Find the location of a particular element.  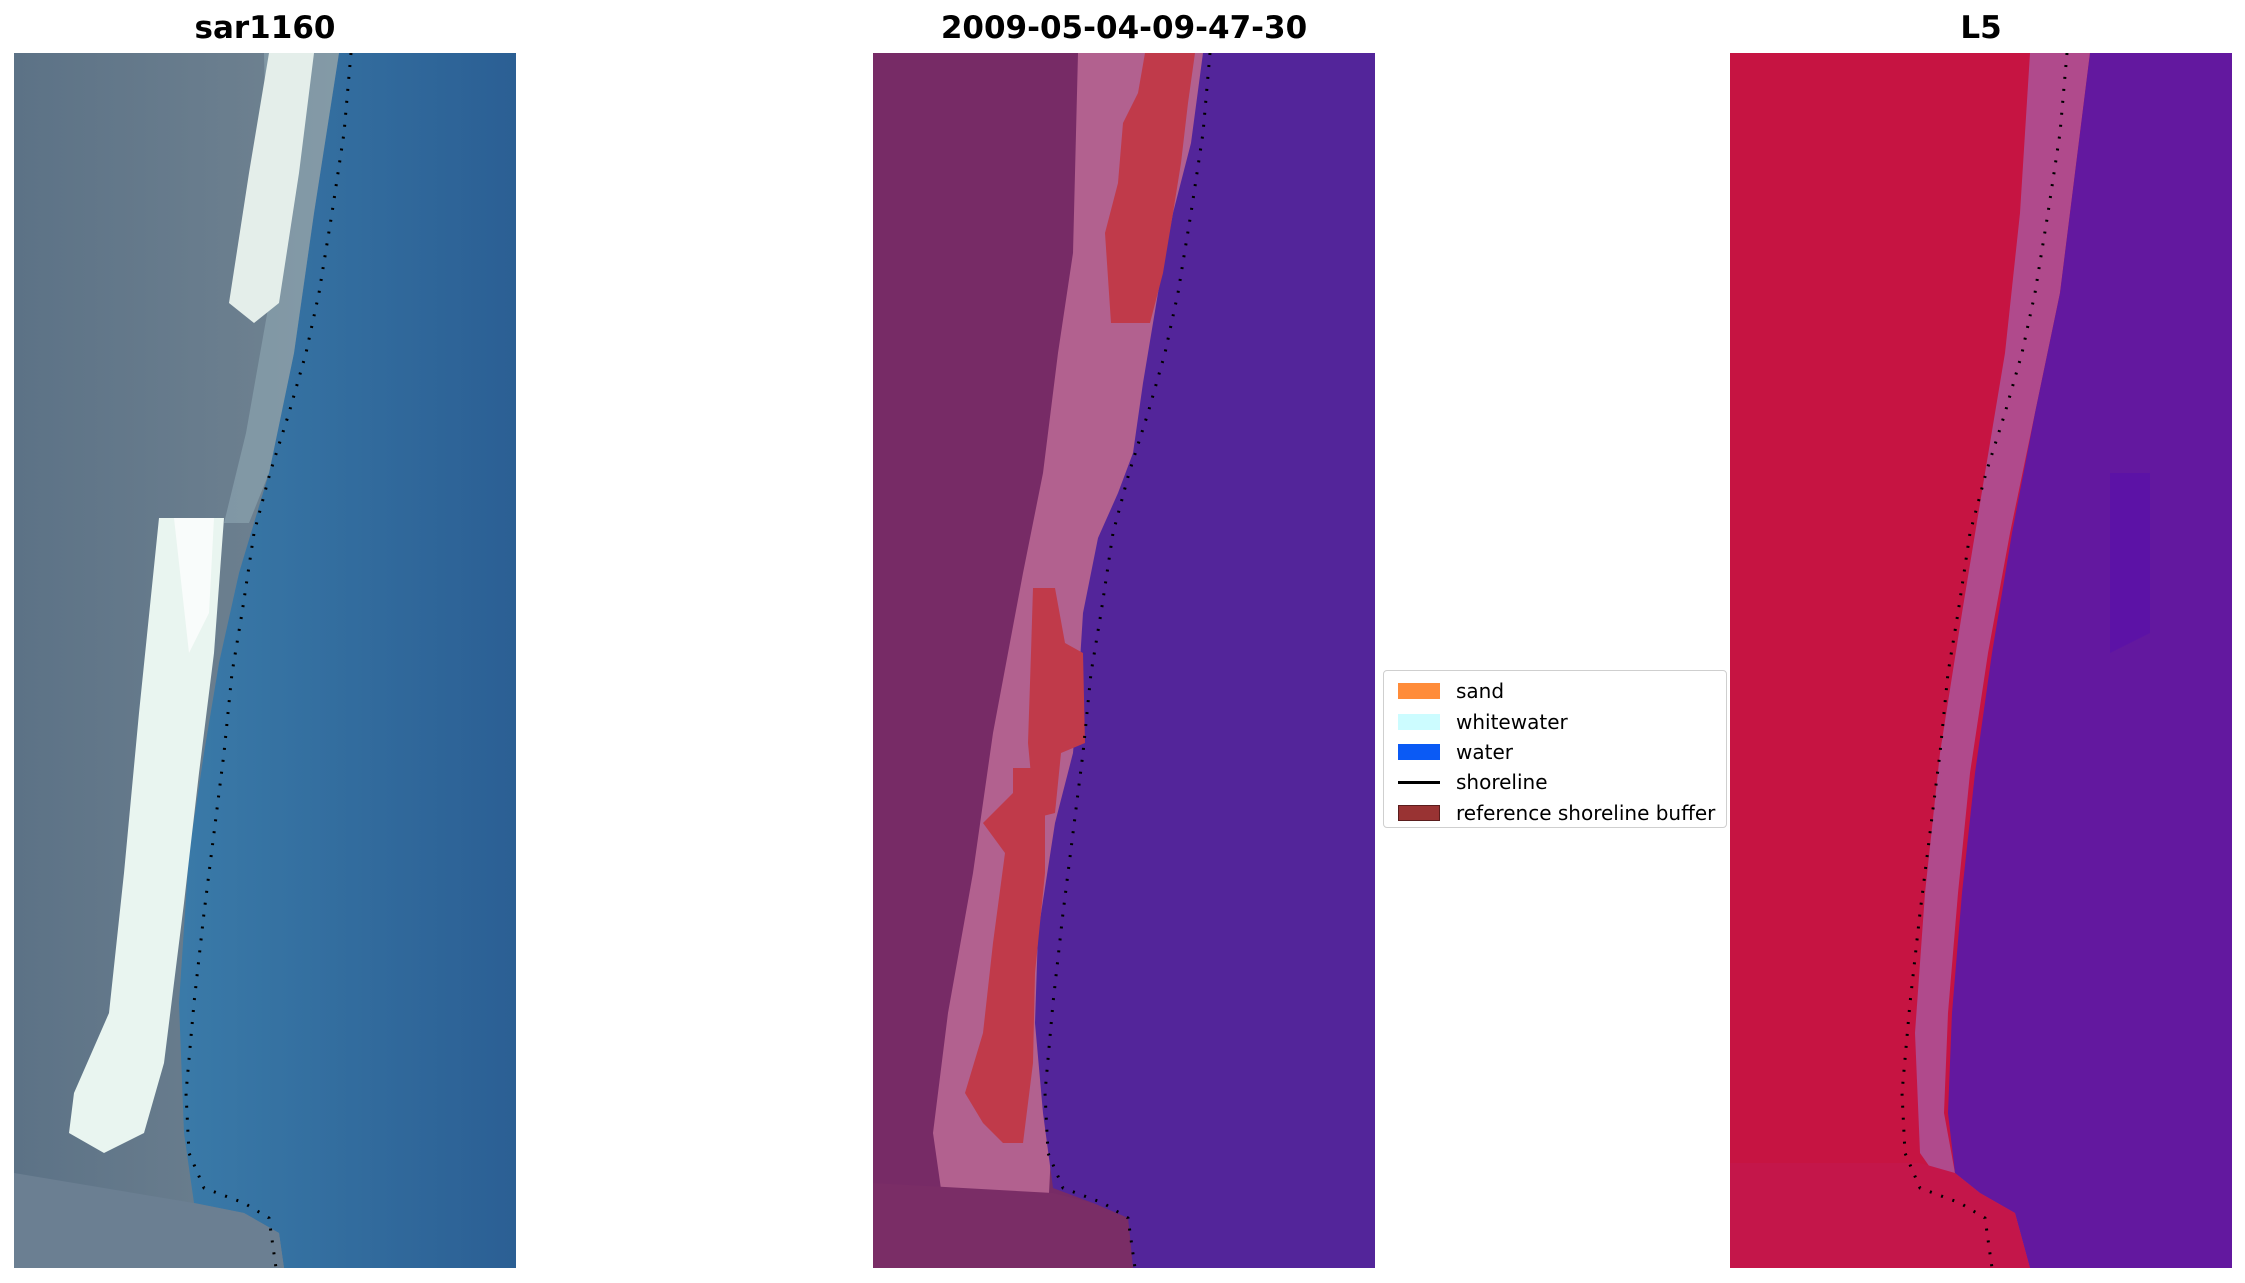

legend-item-sand: sand is located at coordinates (1555, 691).